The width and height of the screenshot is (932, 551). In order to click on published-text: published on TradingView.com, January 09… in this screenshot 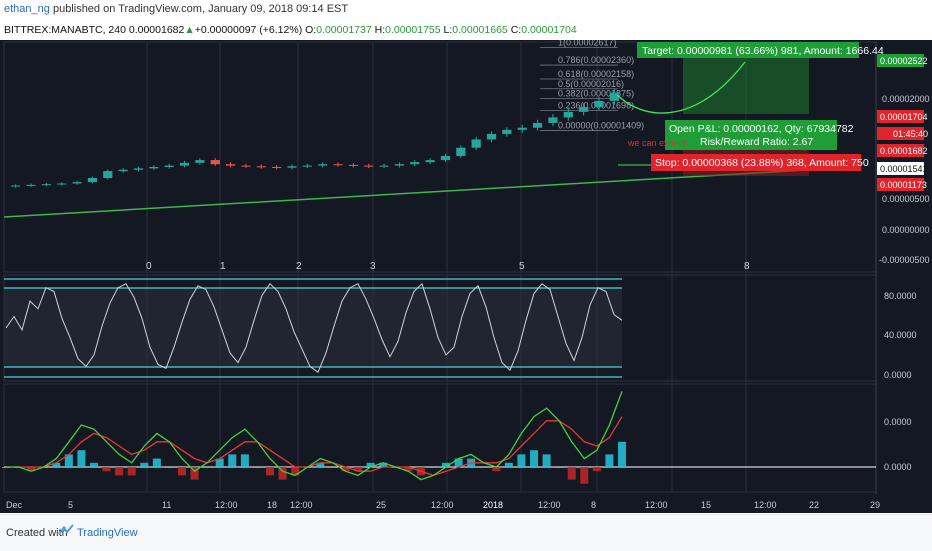, I will do `click(200, 9)`.